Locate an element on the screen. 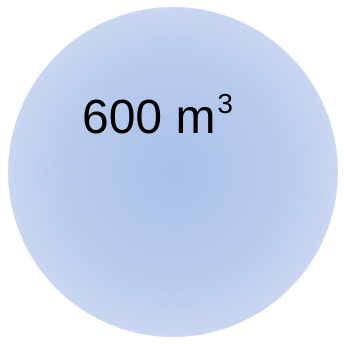 Image resolution: width=345 pixels, height=344 pixels. volume-label: 600 m3 is located at coordinates (157, 120).